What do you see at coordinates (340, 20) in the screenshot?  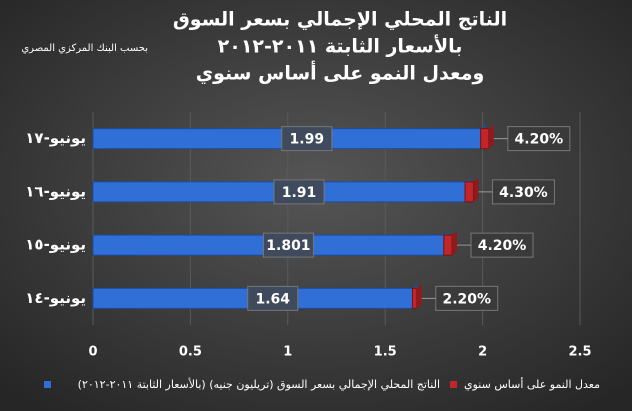 I see `chart-title: الناتج المحلي الإجمالي بسعر السوق` at bounding box center [340, 20].